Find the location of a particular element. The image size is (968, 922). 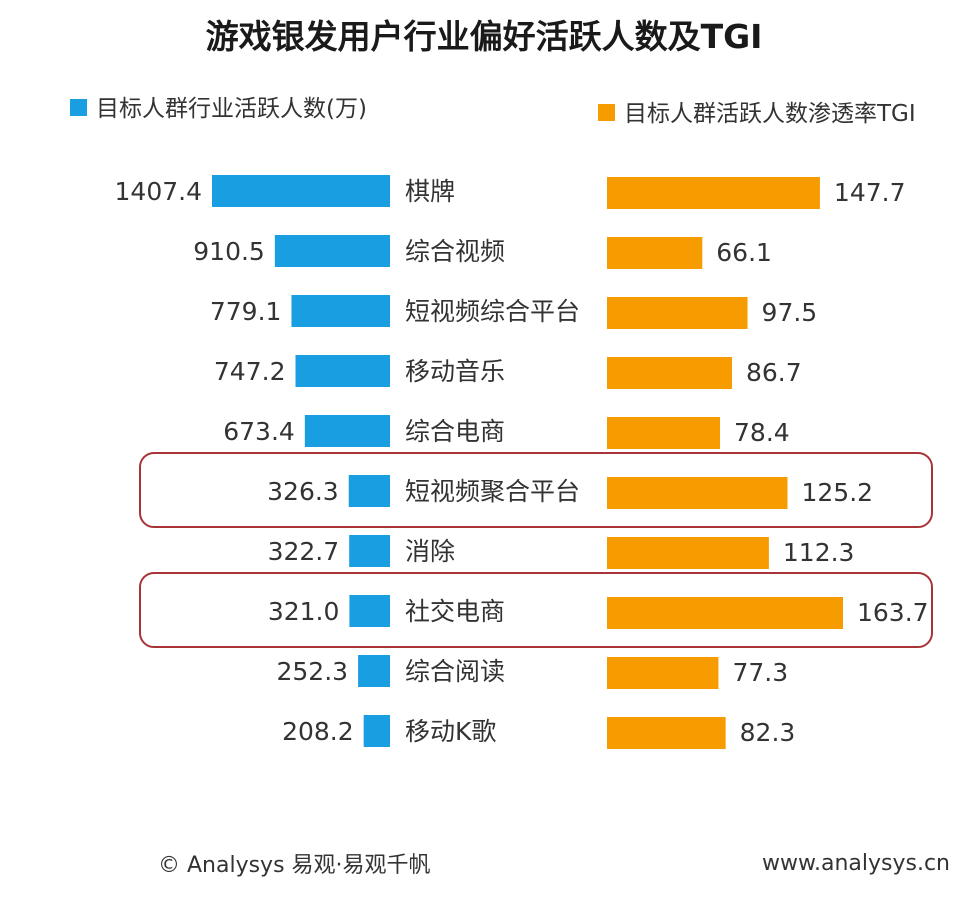

category-label-8: 综合阅读 is located at coordinates (455, 671).